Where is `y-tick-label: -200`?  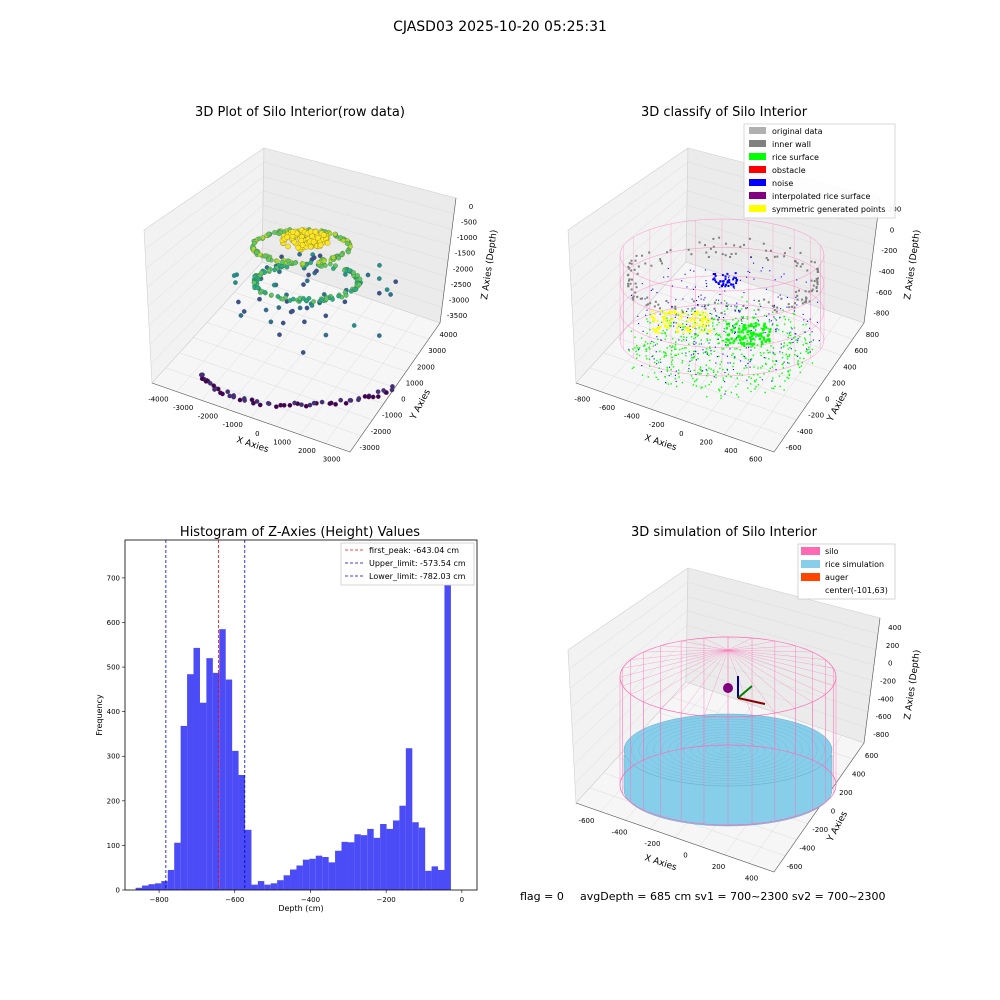 y-tick-label: -200 is located at coordinates (816, 416).